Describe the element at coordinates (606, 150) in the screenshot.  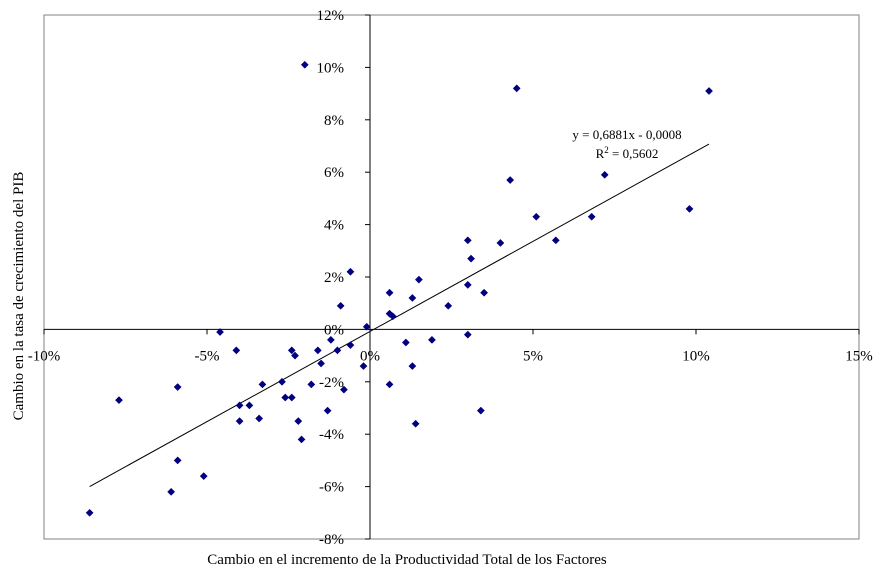
I see `r2-superscript: 2` at that location.